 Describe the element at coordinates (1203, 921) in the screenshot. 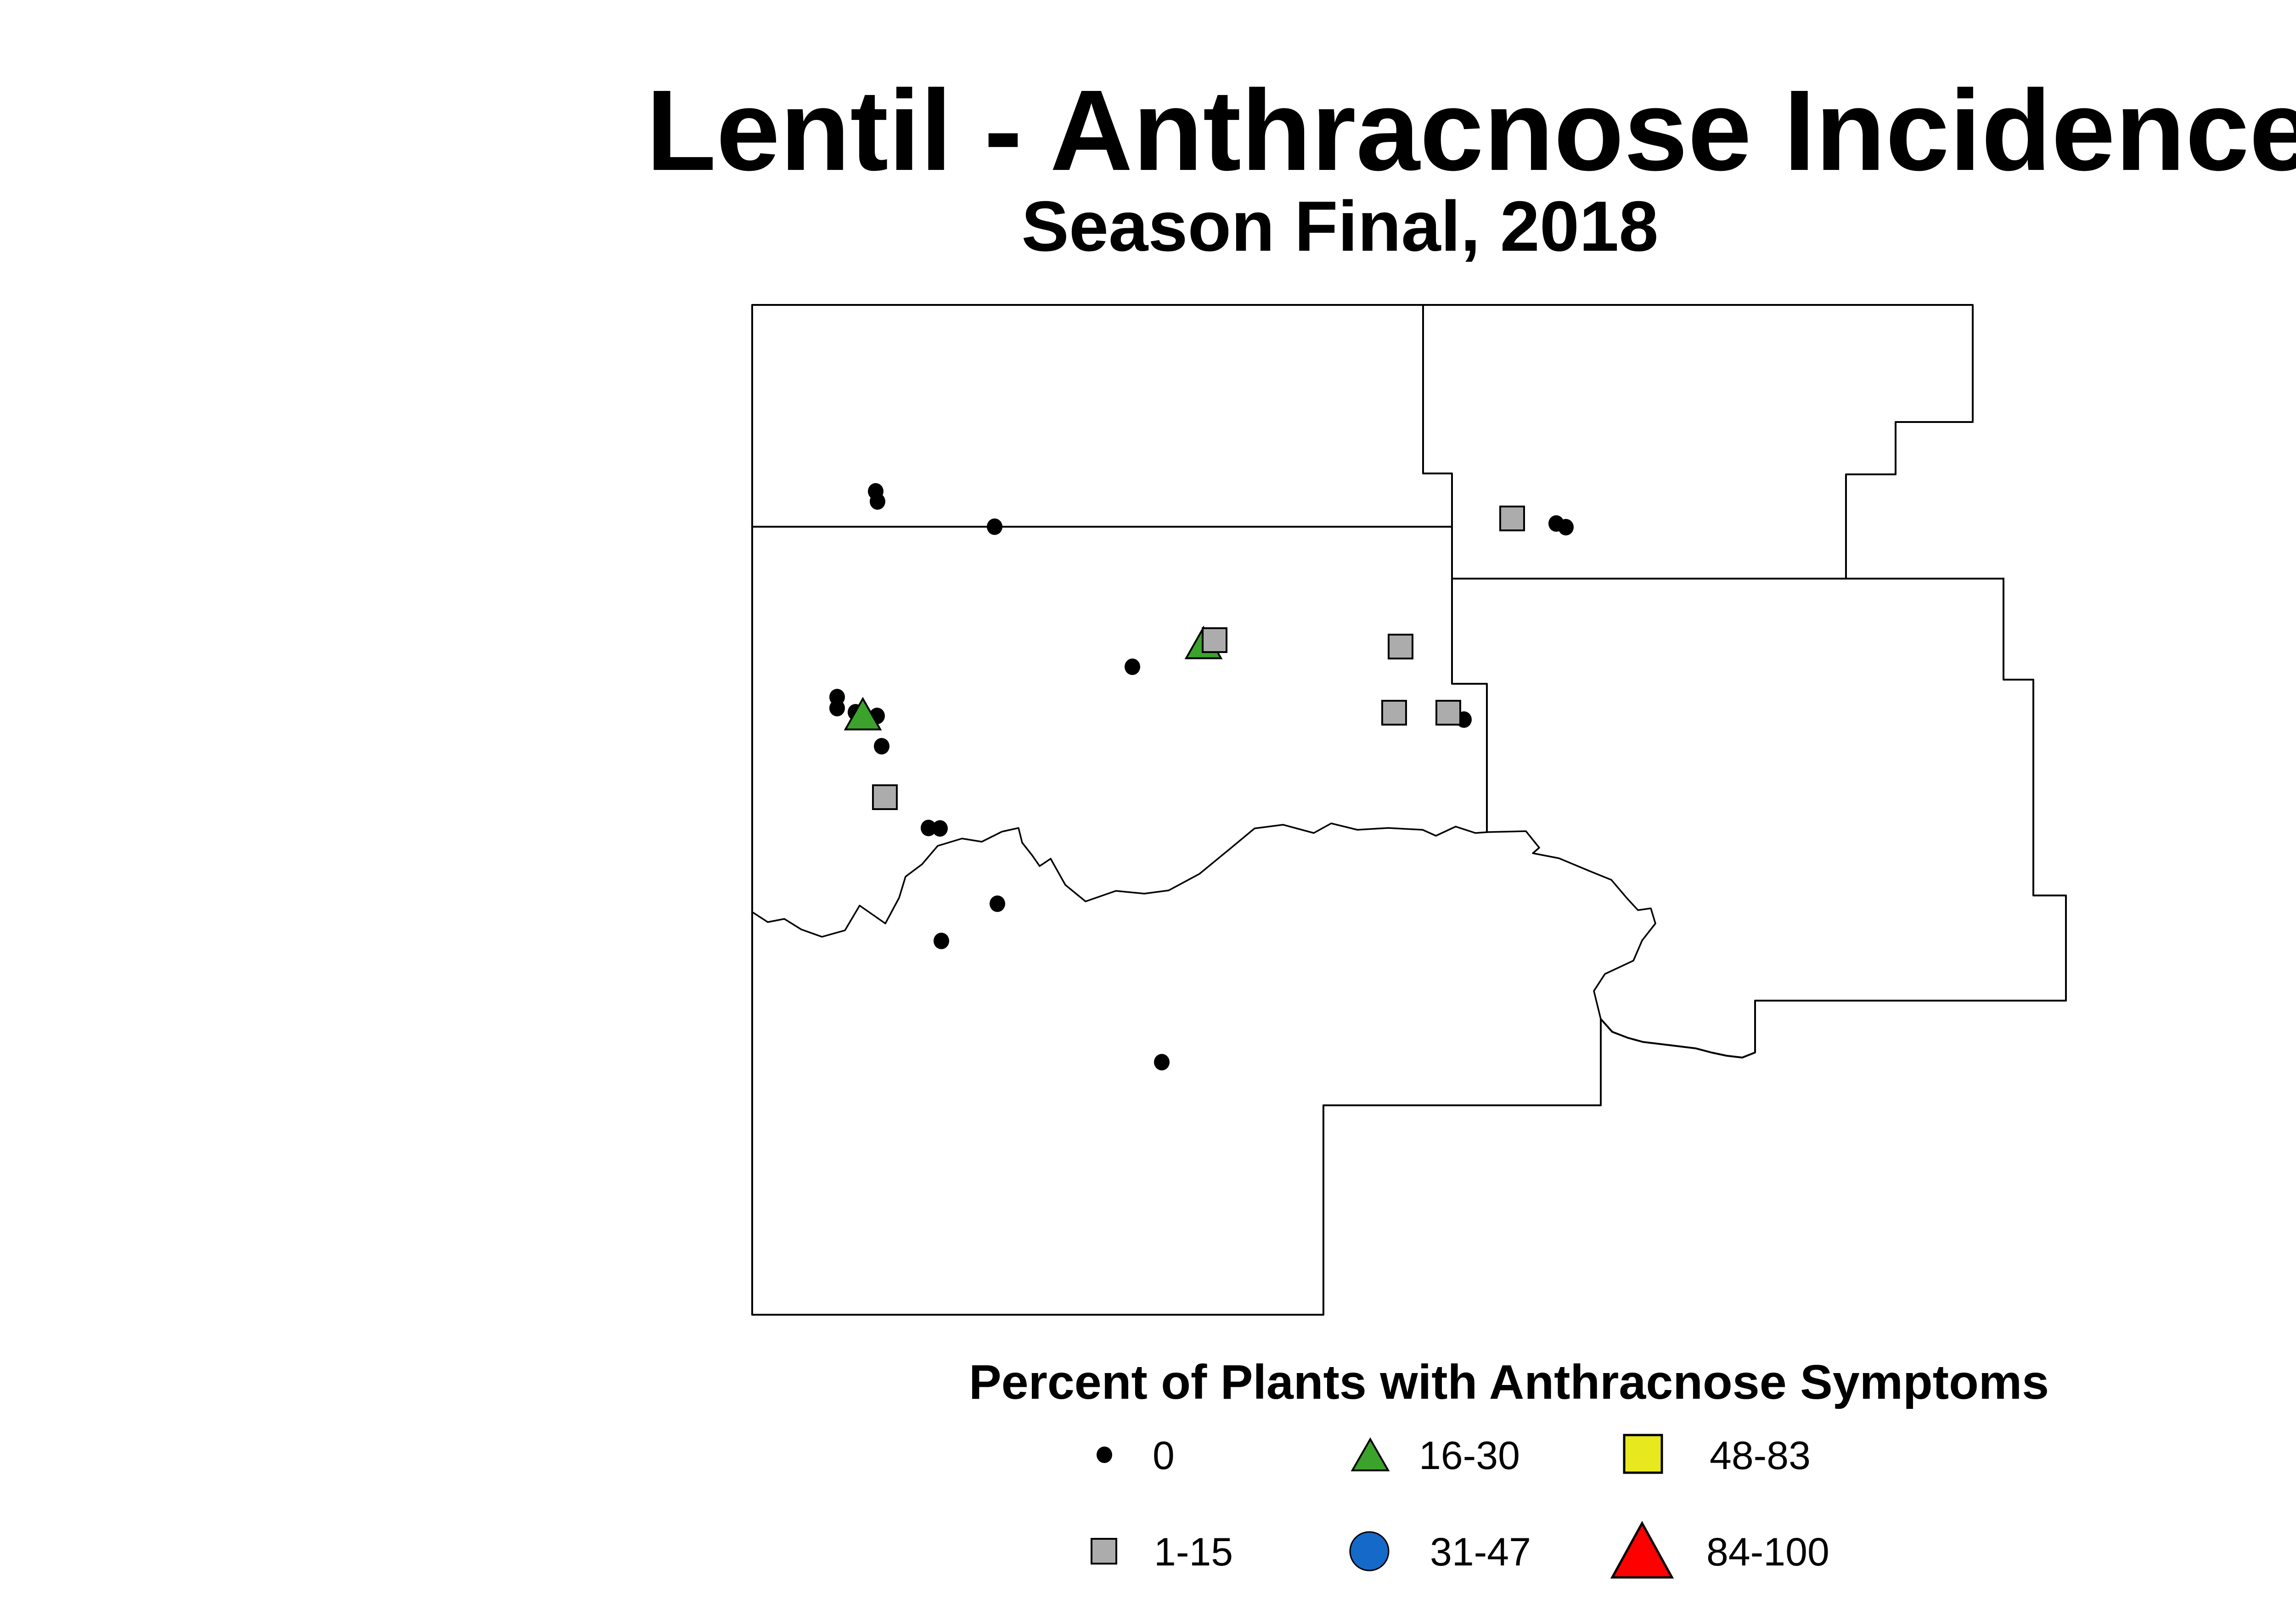

I see `river-line` at that location.